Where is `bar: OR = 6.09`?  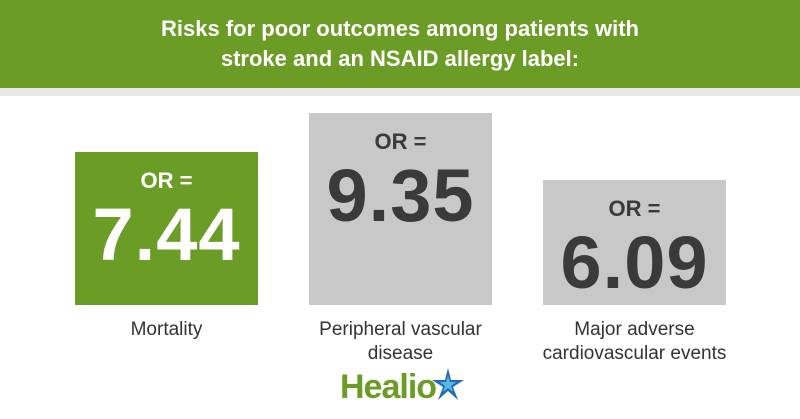
bar: OR = 6.09 is located at coordinates (634, 242).